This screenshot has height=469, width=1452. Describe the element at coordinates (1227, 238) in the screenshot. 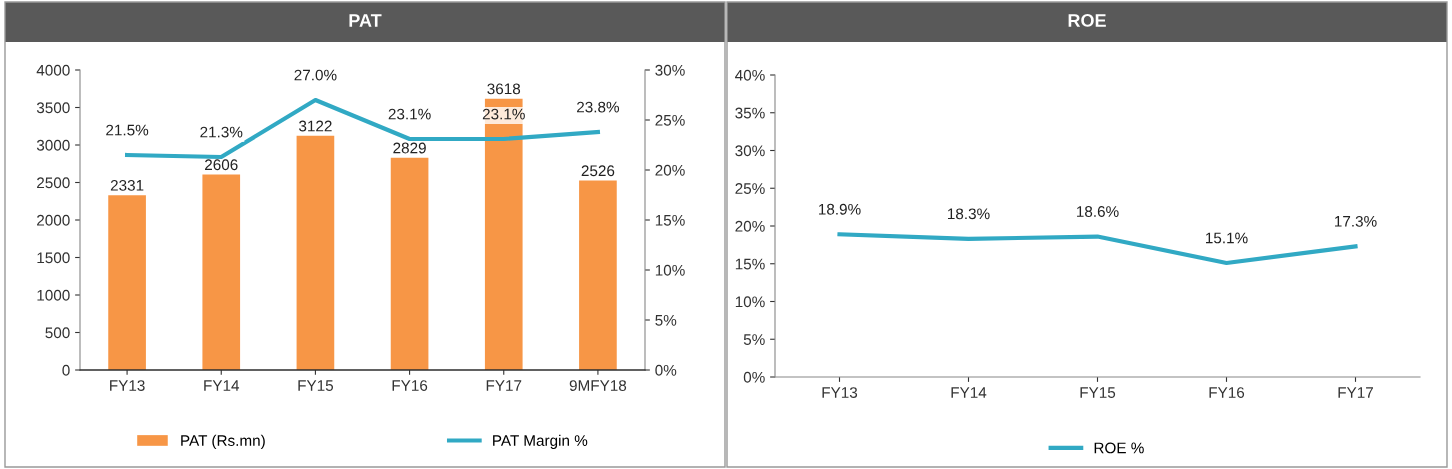

I see `data-label: 15.1%` at that location.